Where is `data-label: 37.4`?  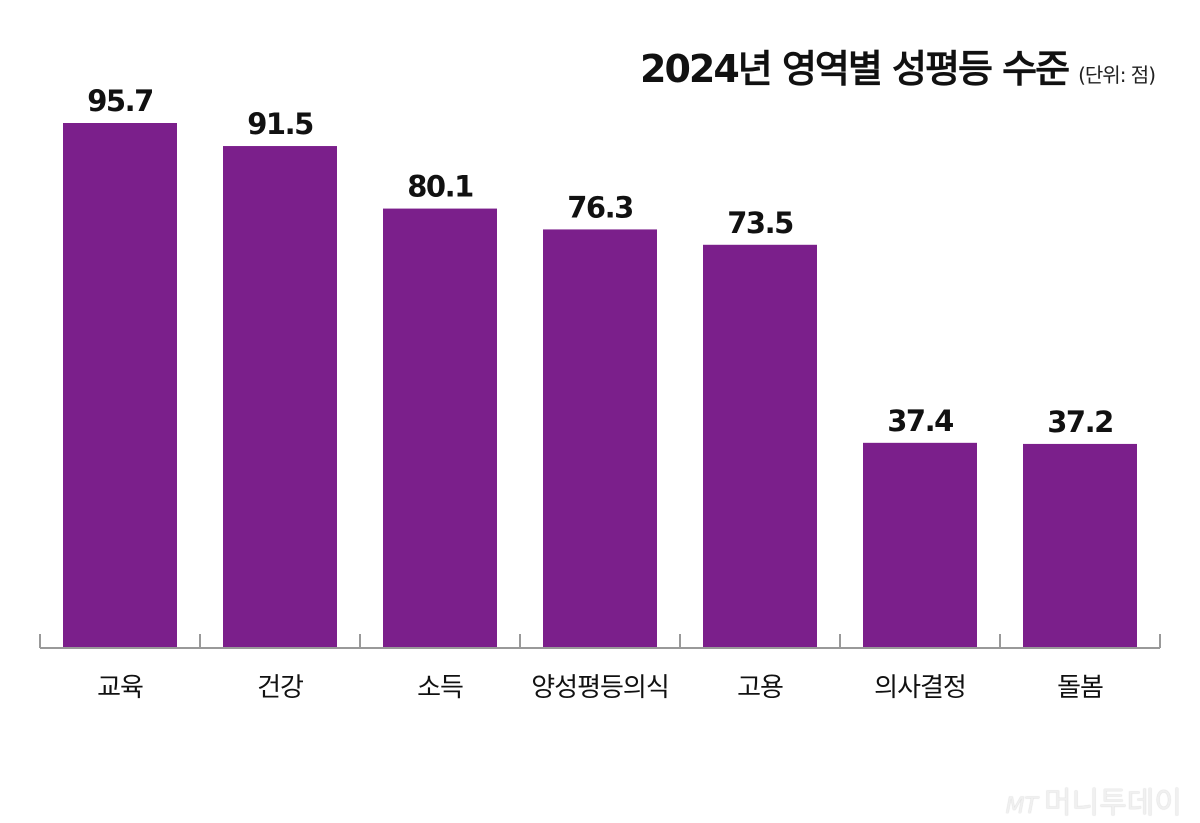
data-label: 37.4 is located at coordinates (920, 421).